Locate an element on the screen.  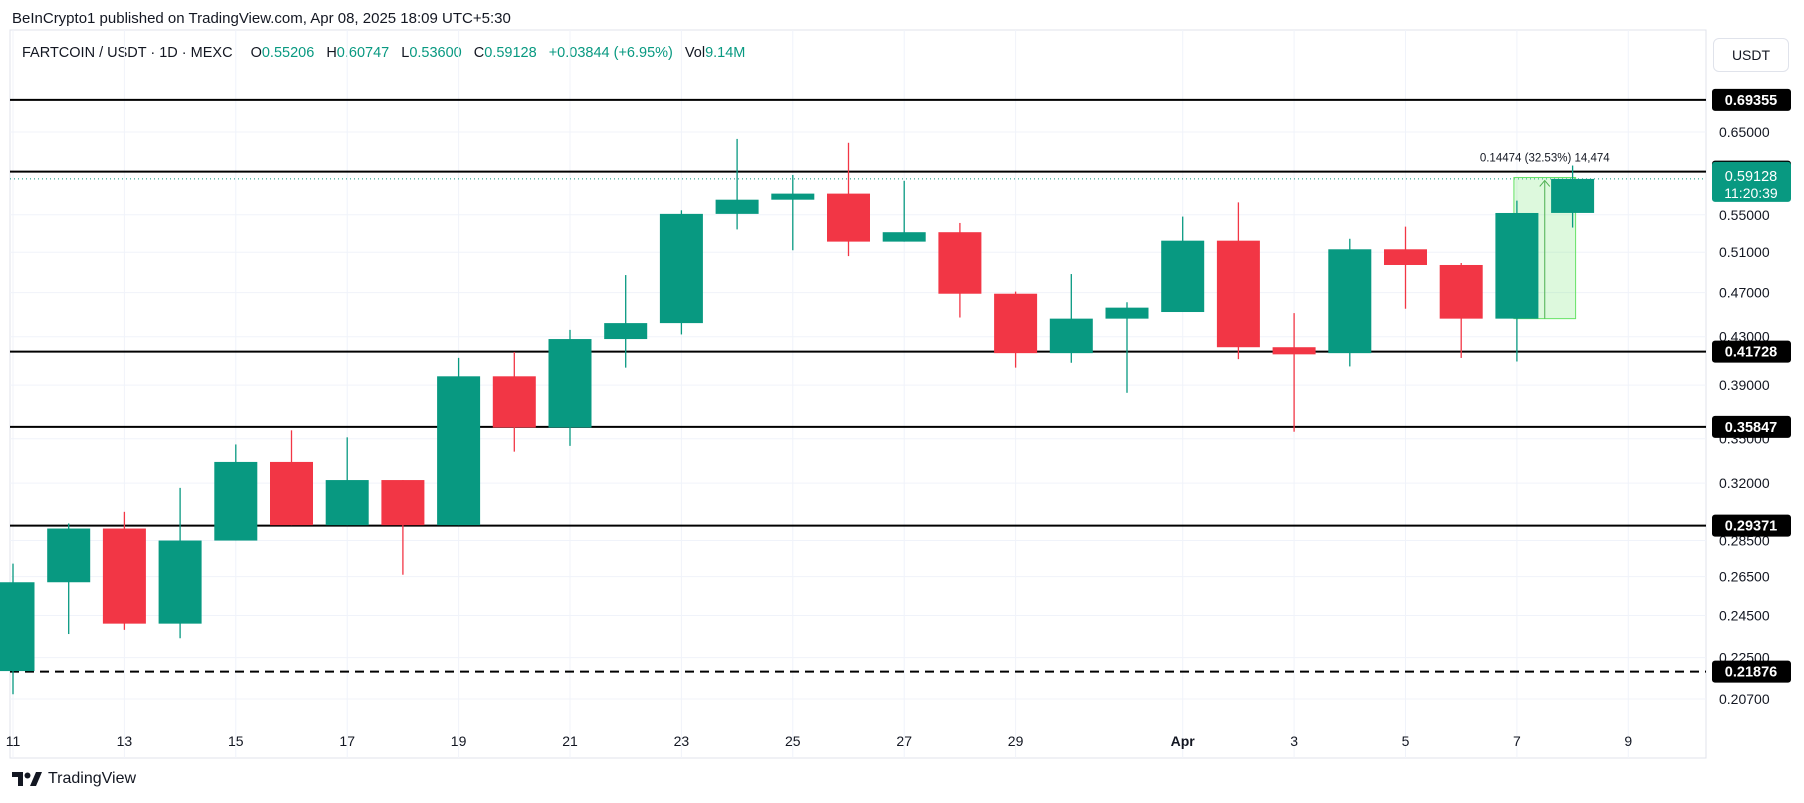
close-value: 0.59128 is located at coordinates (510, 53).